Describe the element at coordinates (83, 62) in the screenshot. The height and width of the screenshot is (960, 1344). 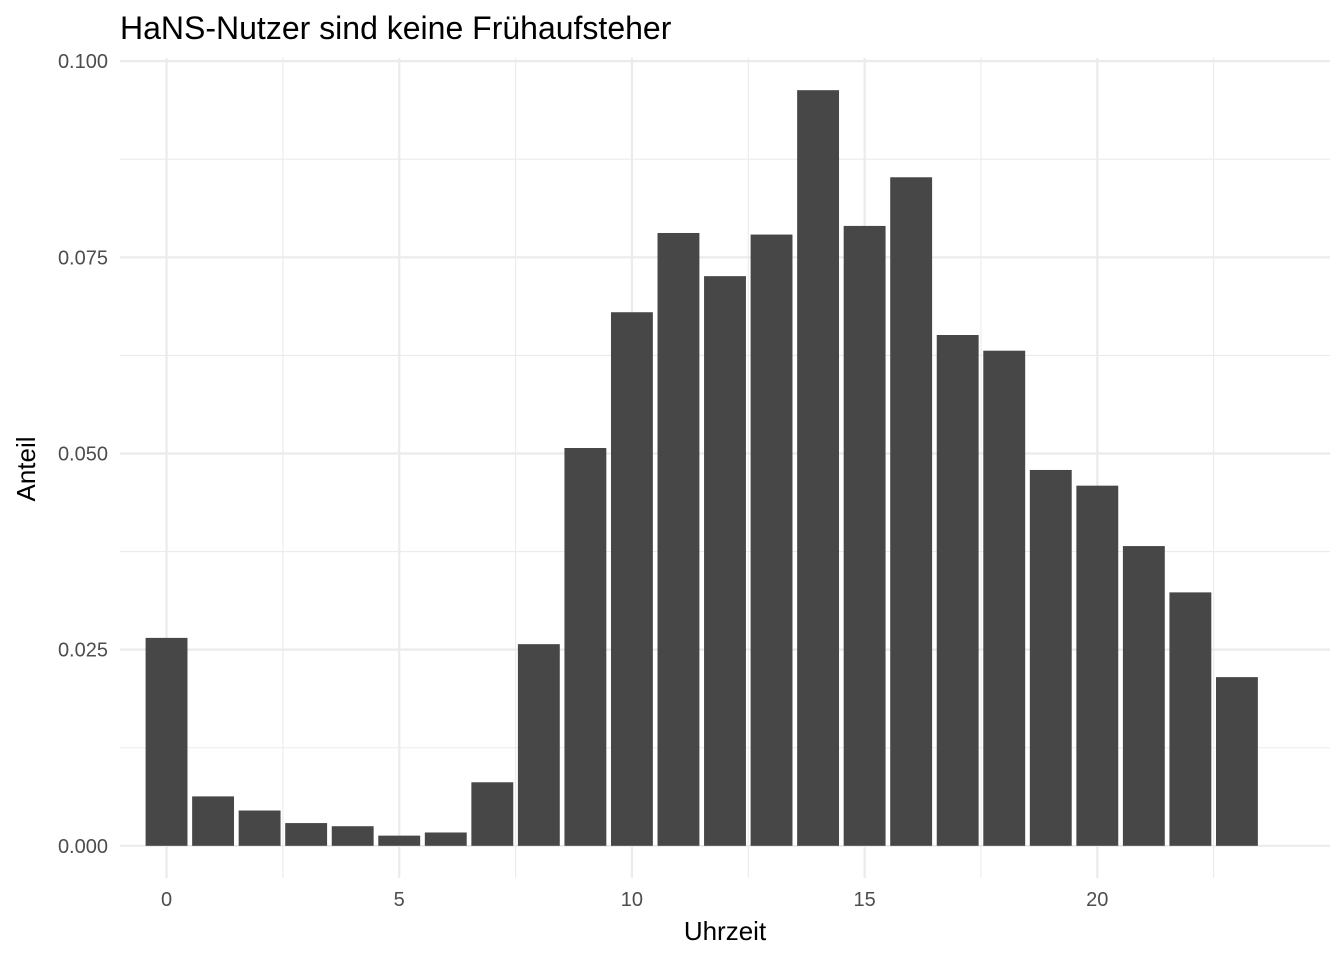
I see `y-tick-label: 0.100` at that location.